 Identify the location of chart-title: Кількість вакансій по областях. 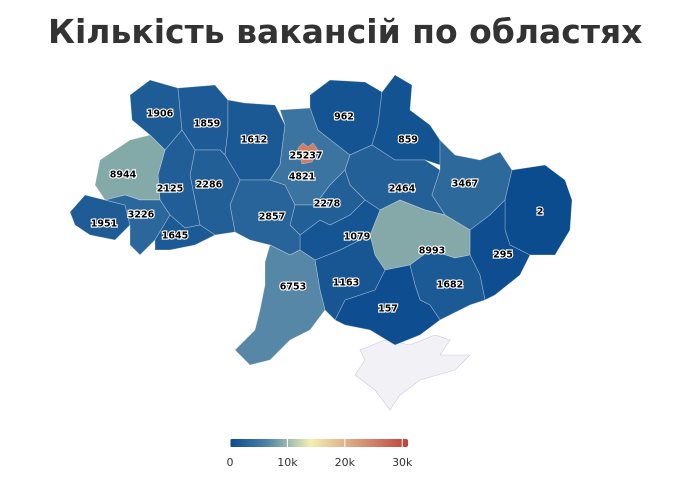
(345, 31).